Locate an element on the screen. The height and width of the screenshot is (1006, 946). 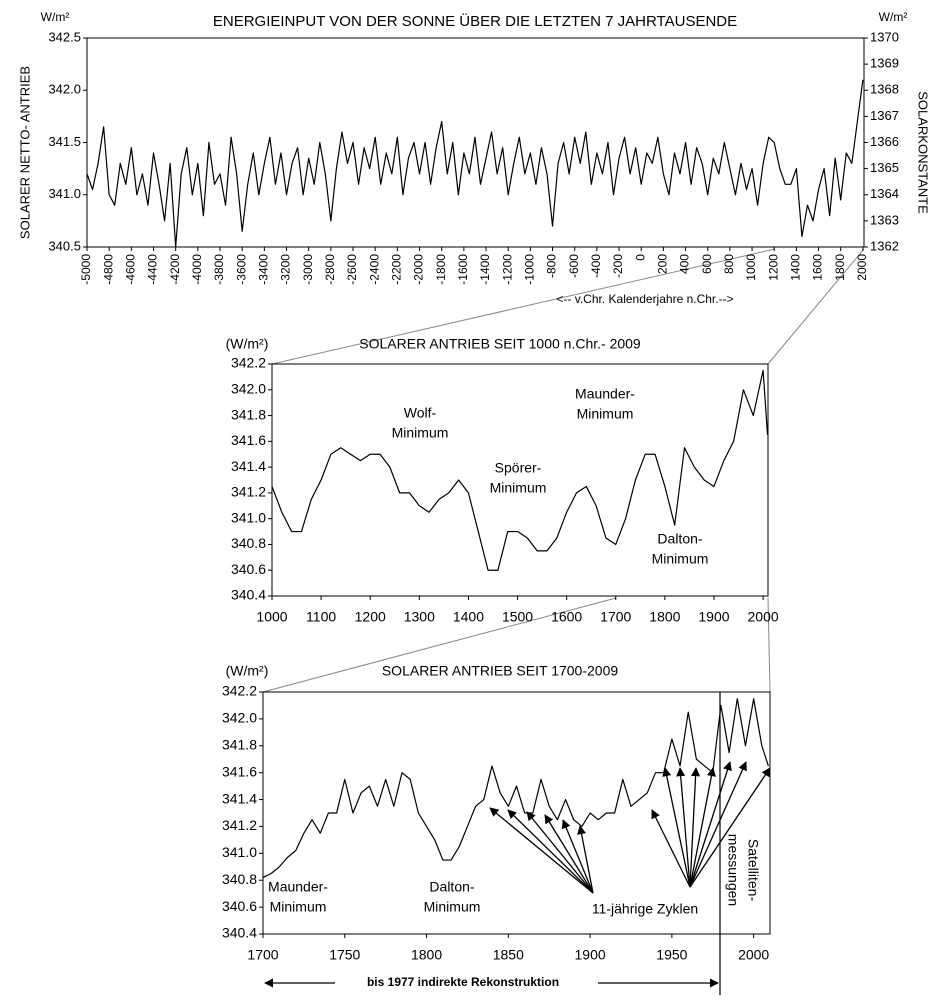
x-tick-label: -4800 is located at coordinates (108, 269).